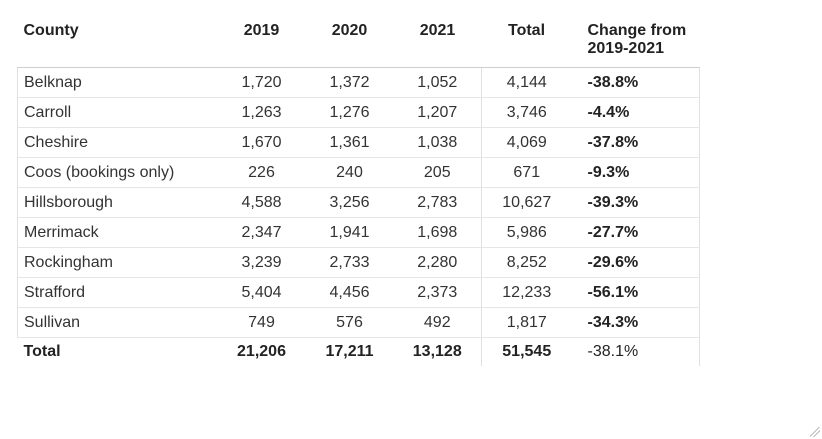 The width and height of the screenshot is (822, 439). What do you see at coordinates (261, 262) in the screenshot?
I see `cell-2019: 3,239` at bounding box center [261, 262].